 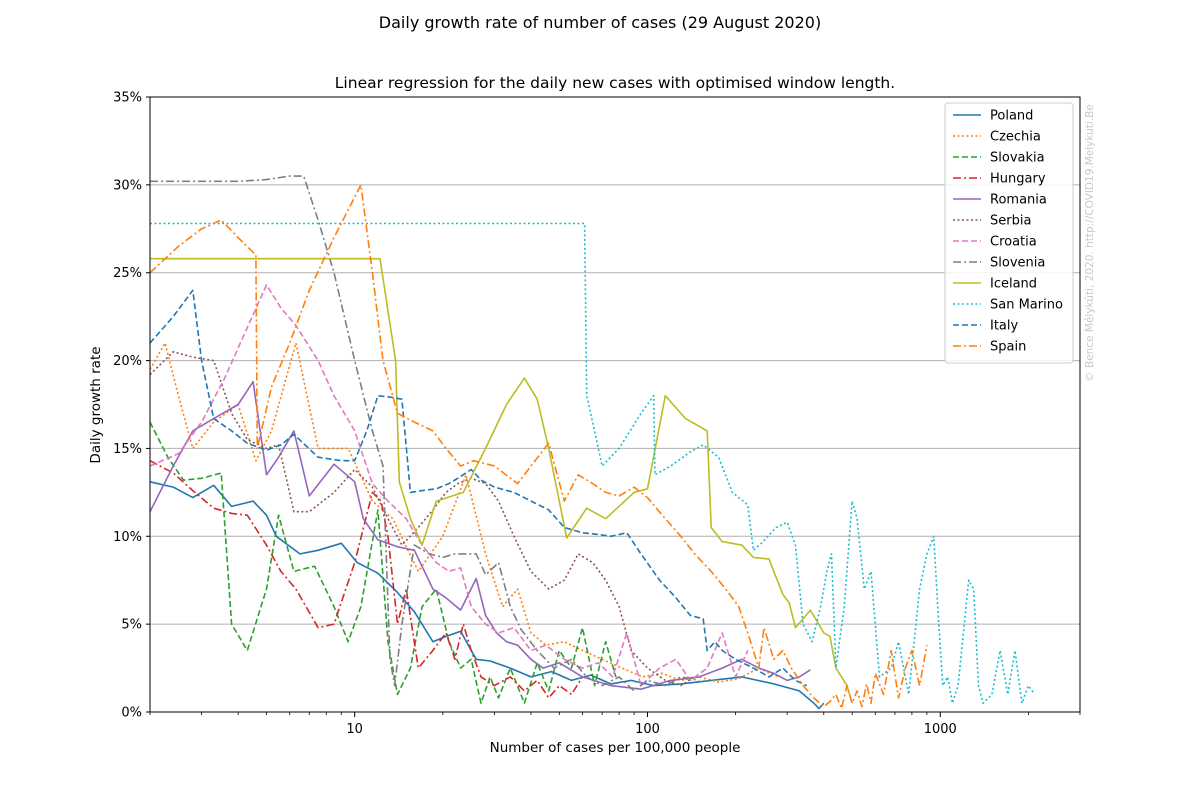 What do you see at coordinates (131, 406) in the screenshot?
I see `y-axis-ticks: 0% 5% 10% 15% 20% 25% 30% 35%` at bounding box center [131, 406].